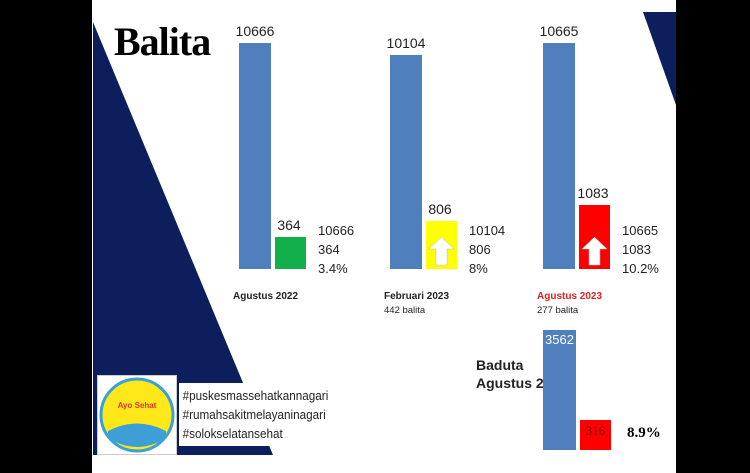 This screenshot has height=473, width=750. Describe the element at coordinates (636, 249) in the screenshot. I see `side-cases: 1083` at that location.